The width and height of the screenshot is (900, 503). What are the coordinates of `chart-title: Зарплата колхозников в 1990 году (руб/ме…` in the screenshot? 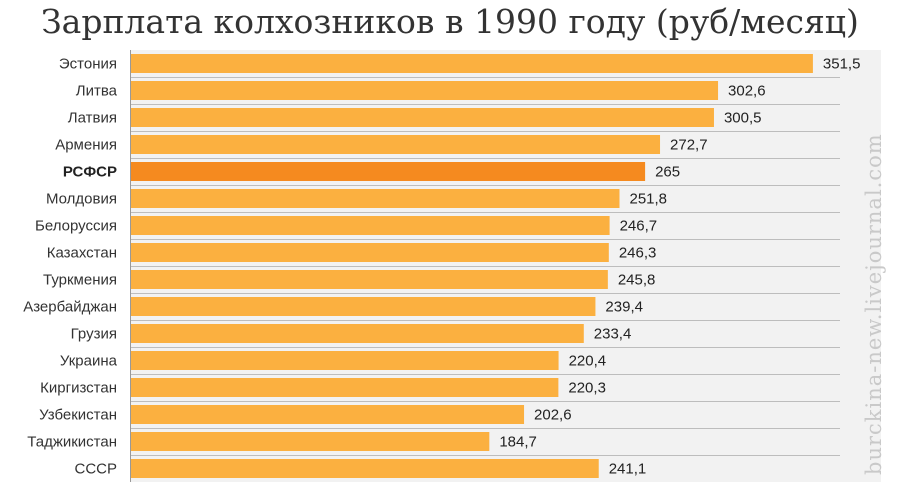 It's located at (450, 21).